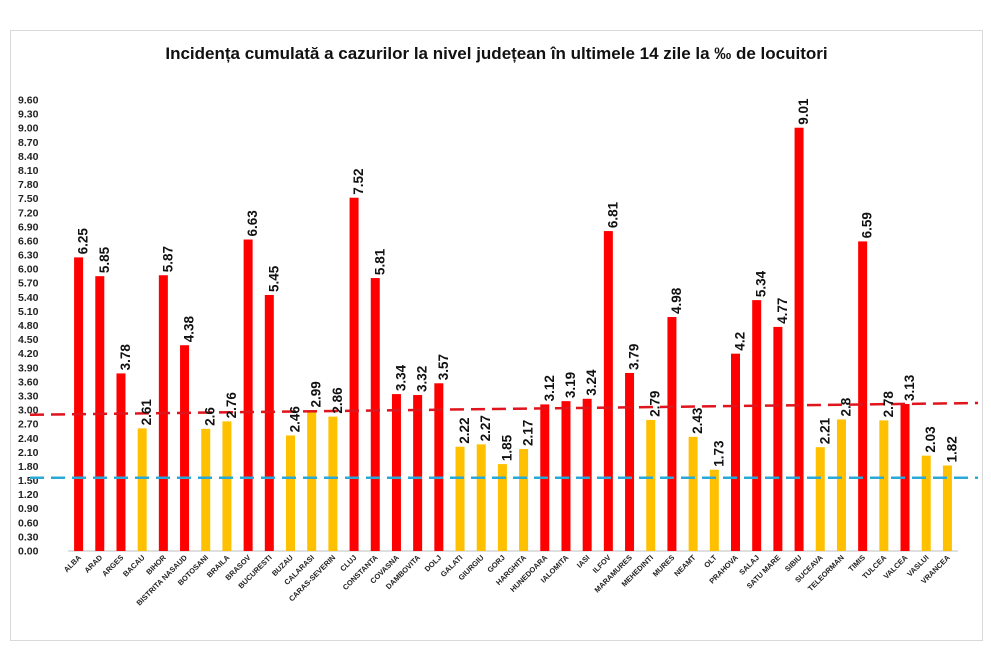 The height and width of the screenshot is (670, 991). I want to click on y-tick-label: 7.50, so click(28, 199).